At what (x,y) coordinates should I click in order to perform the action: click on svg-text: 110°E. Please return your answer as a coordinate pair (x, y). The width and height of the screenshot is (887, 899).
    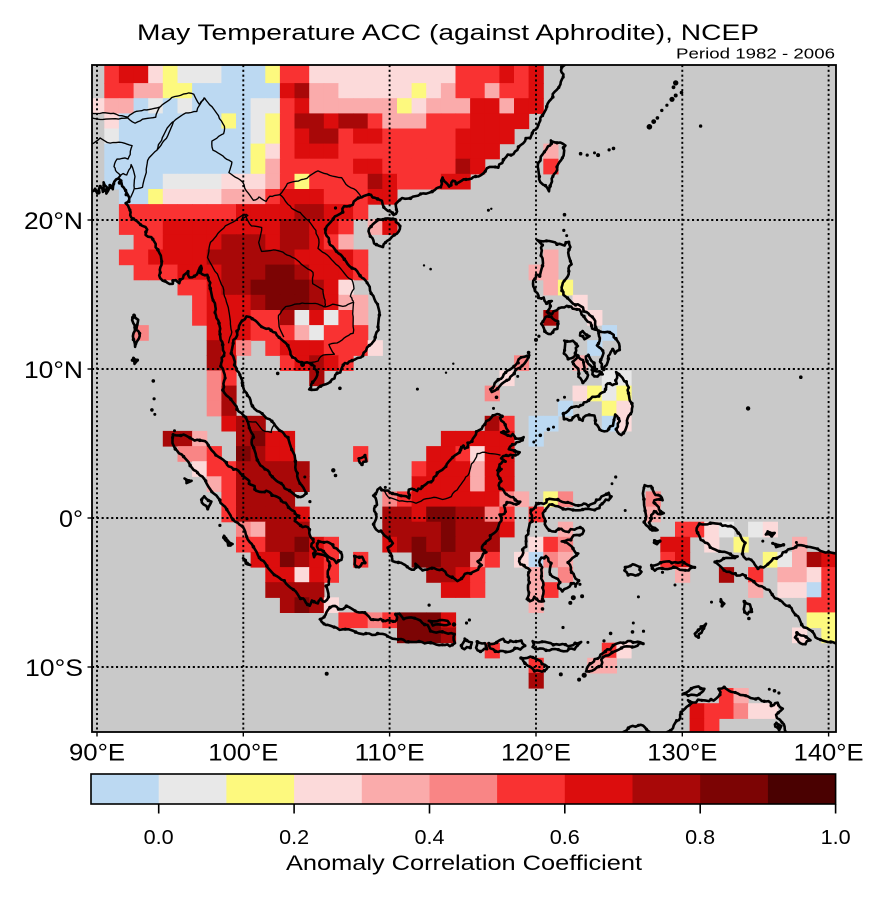
    Looking at the image, I should click on (390, 753).